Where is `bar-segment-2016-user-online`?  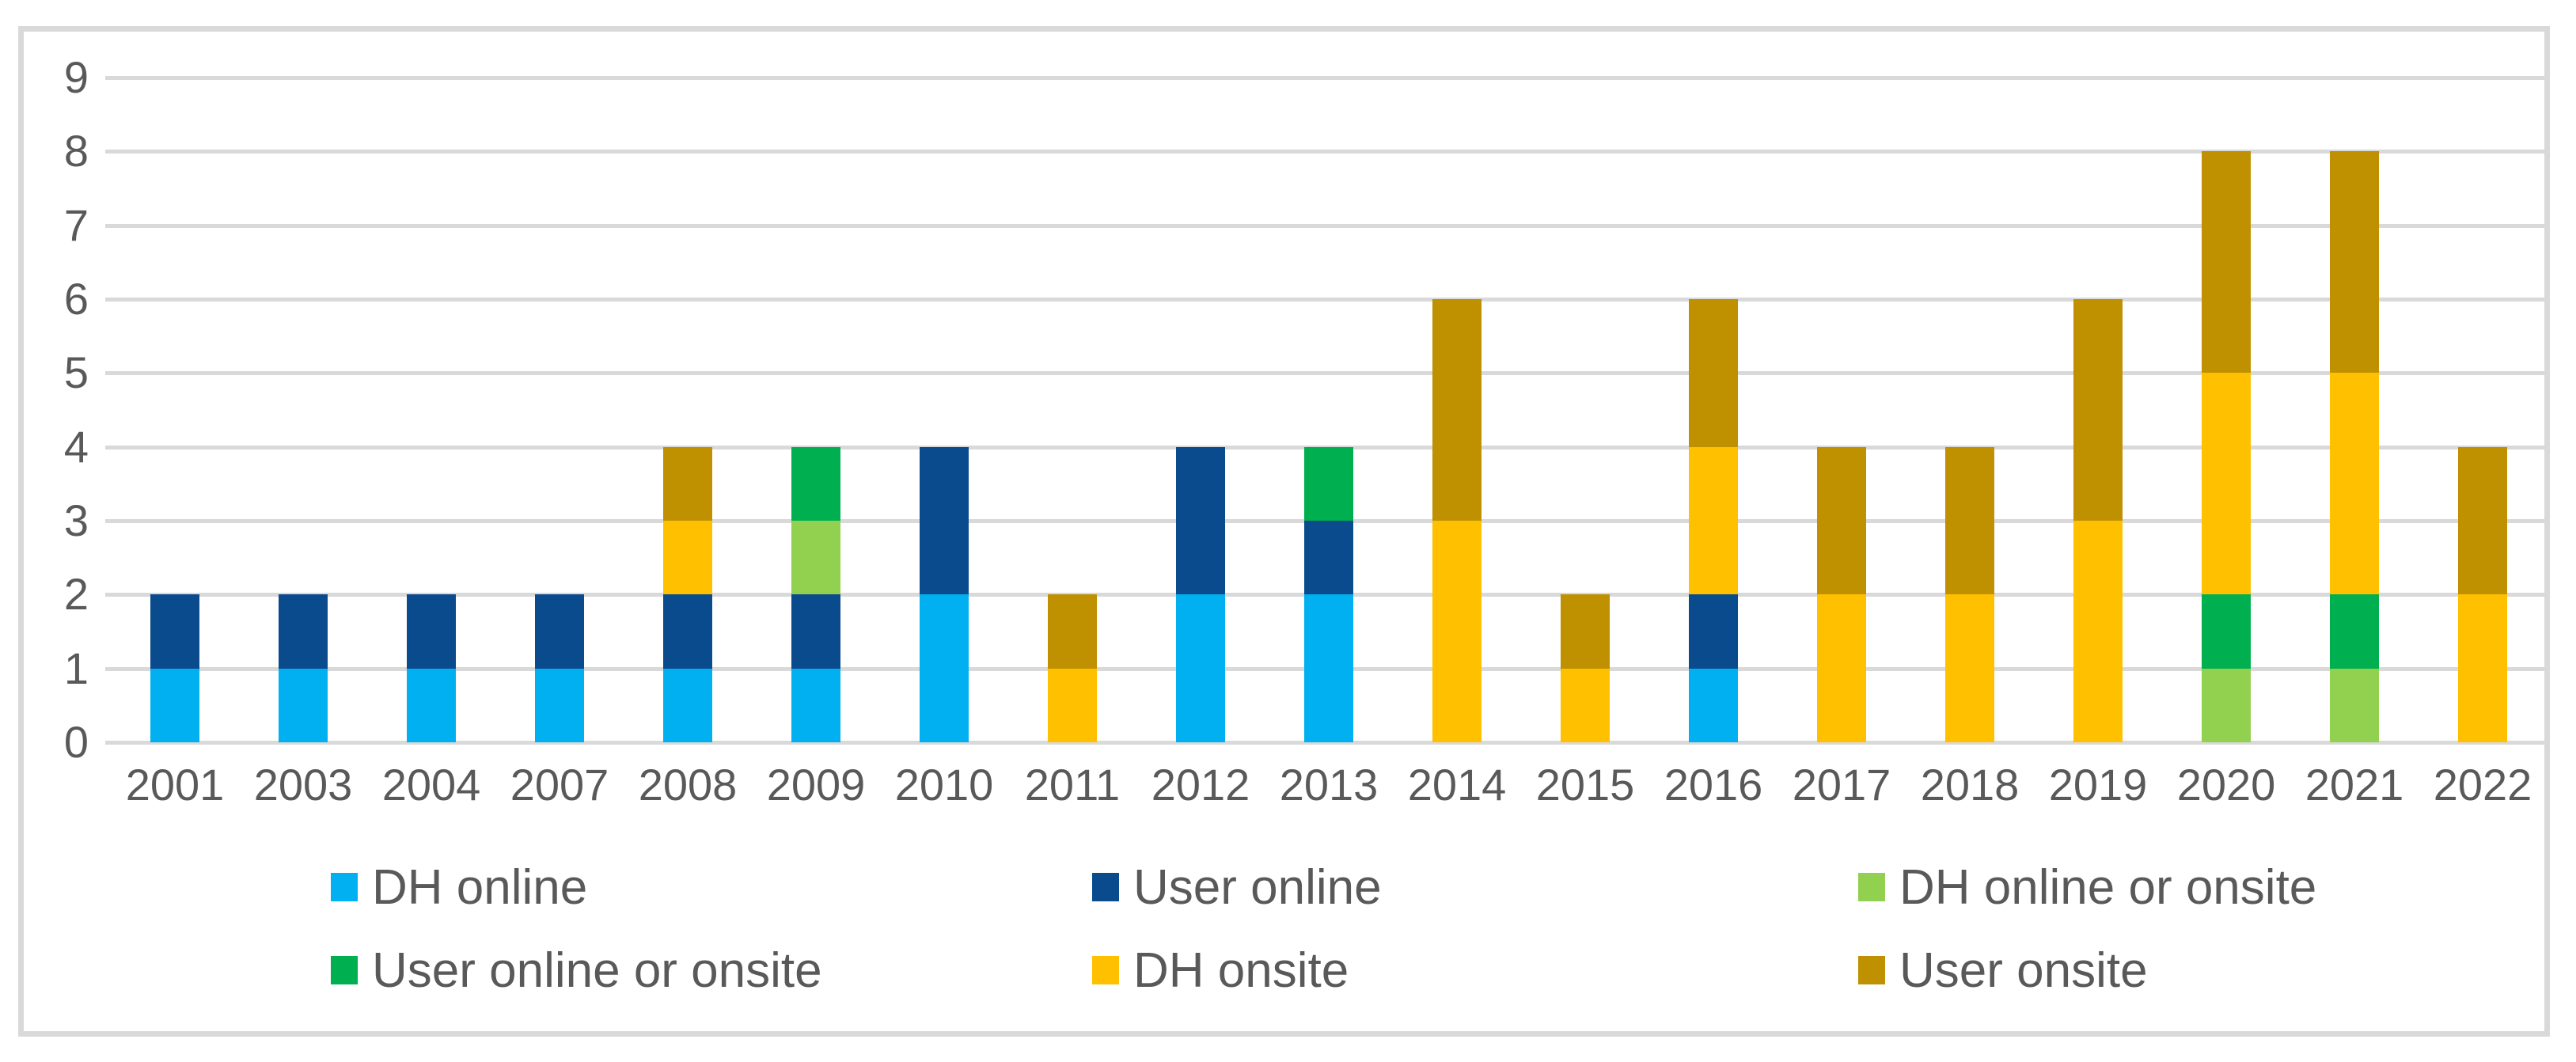 bar-segment-2016-user-online is located at coordinates (1713, 632).